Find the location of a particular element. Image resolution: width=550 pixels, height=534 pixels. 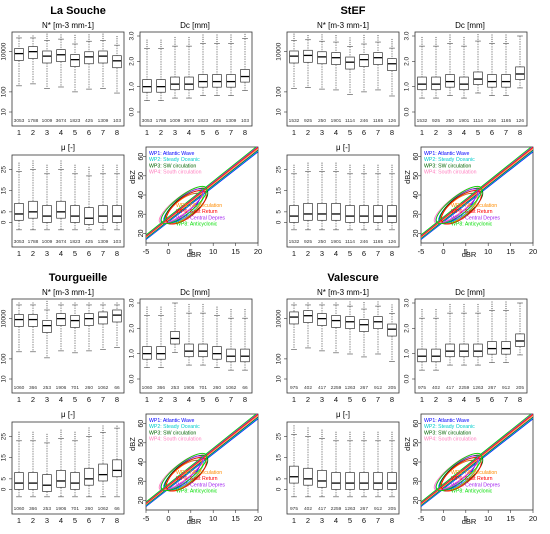

y-tick-label-dc: 0.0 is located at coordinates (132, 378).